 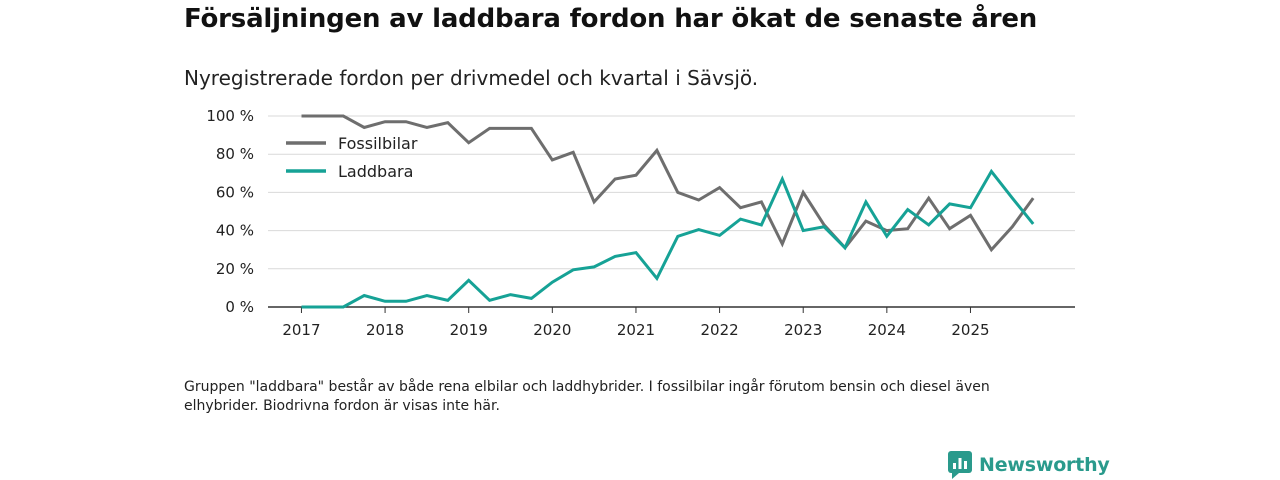 I want to click on x-tick-label: 2025, so click(x=970, y=330).